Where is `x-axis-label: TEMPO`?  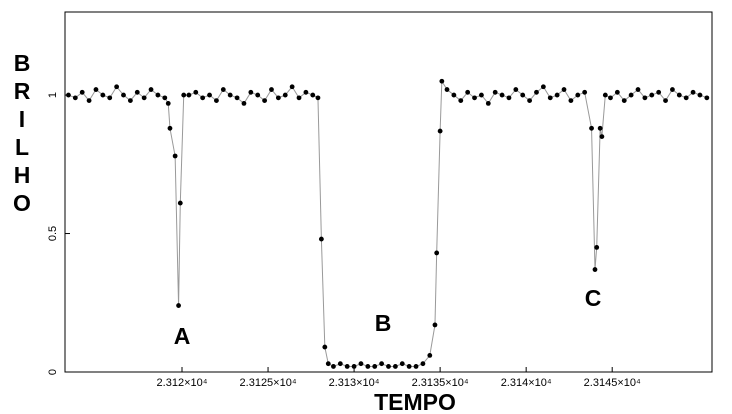 x-axis-label: TEMPO is located at coordinates (415, 401).